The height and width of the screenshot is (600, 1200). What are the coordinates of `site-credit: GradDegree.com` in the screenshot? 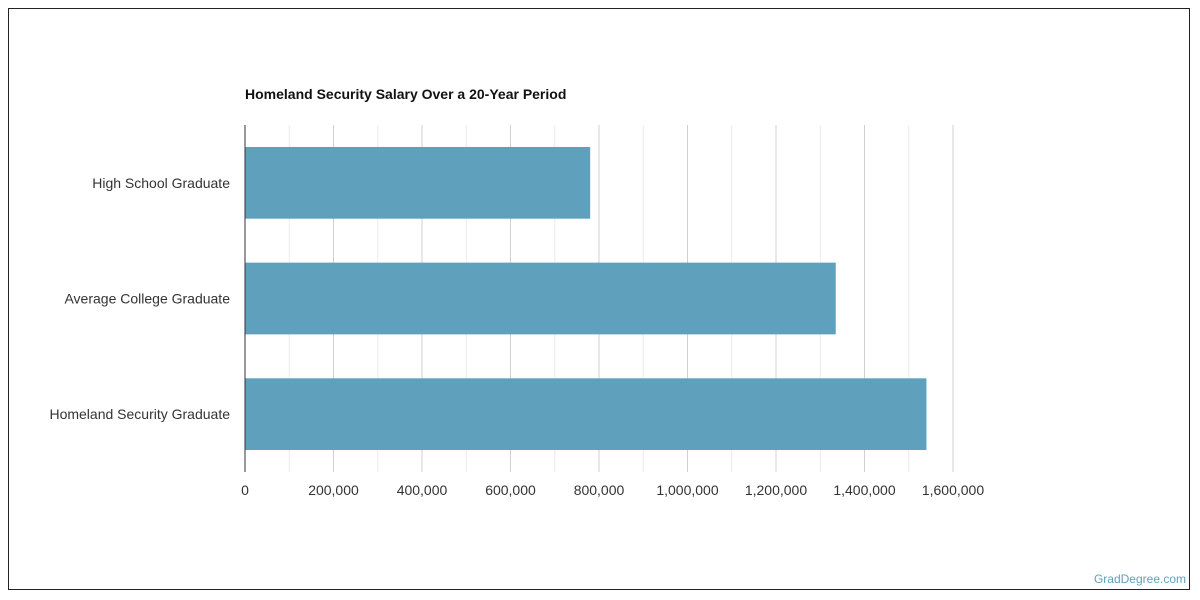 It's located at (1139, 579).